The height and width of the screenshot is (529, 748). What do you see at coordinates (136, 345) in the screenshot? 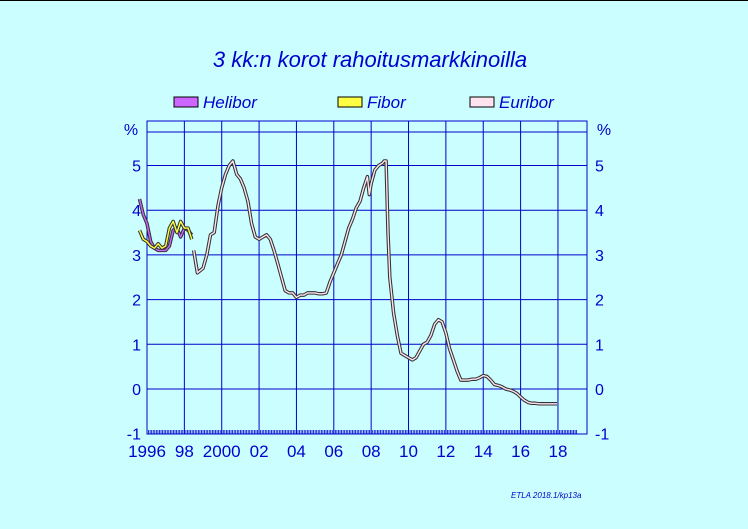
I see `y-tick-label-left: 1` at bounding box center [136, 345].